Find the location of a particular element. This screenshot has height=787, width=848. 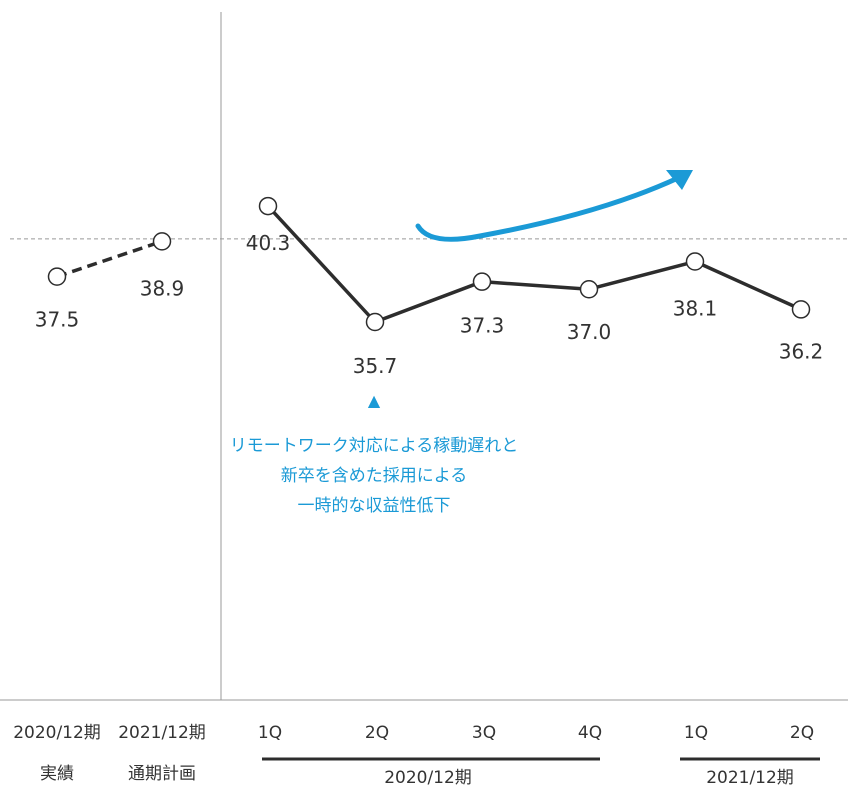

annual-value-label-2: 38.9 is located at coordinates (162, 288).